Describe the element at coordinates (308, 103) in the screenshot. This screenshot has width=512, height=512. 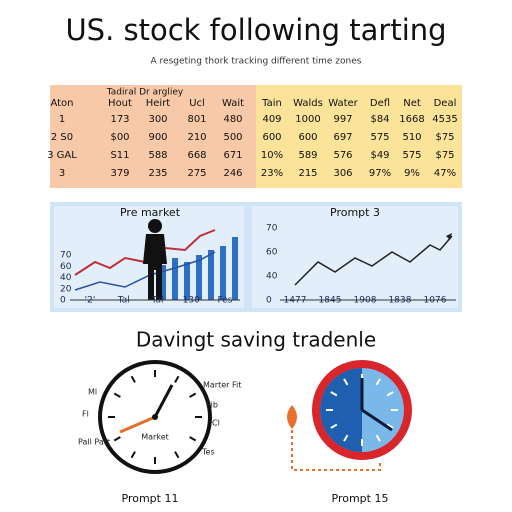
I see `column-header: Walds` at that location.